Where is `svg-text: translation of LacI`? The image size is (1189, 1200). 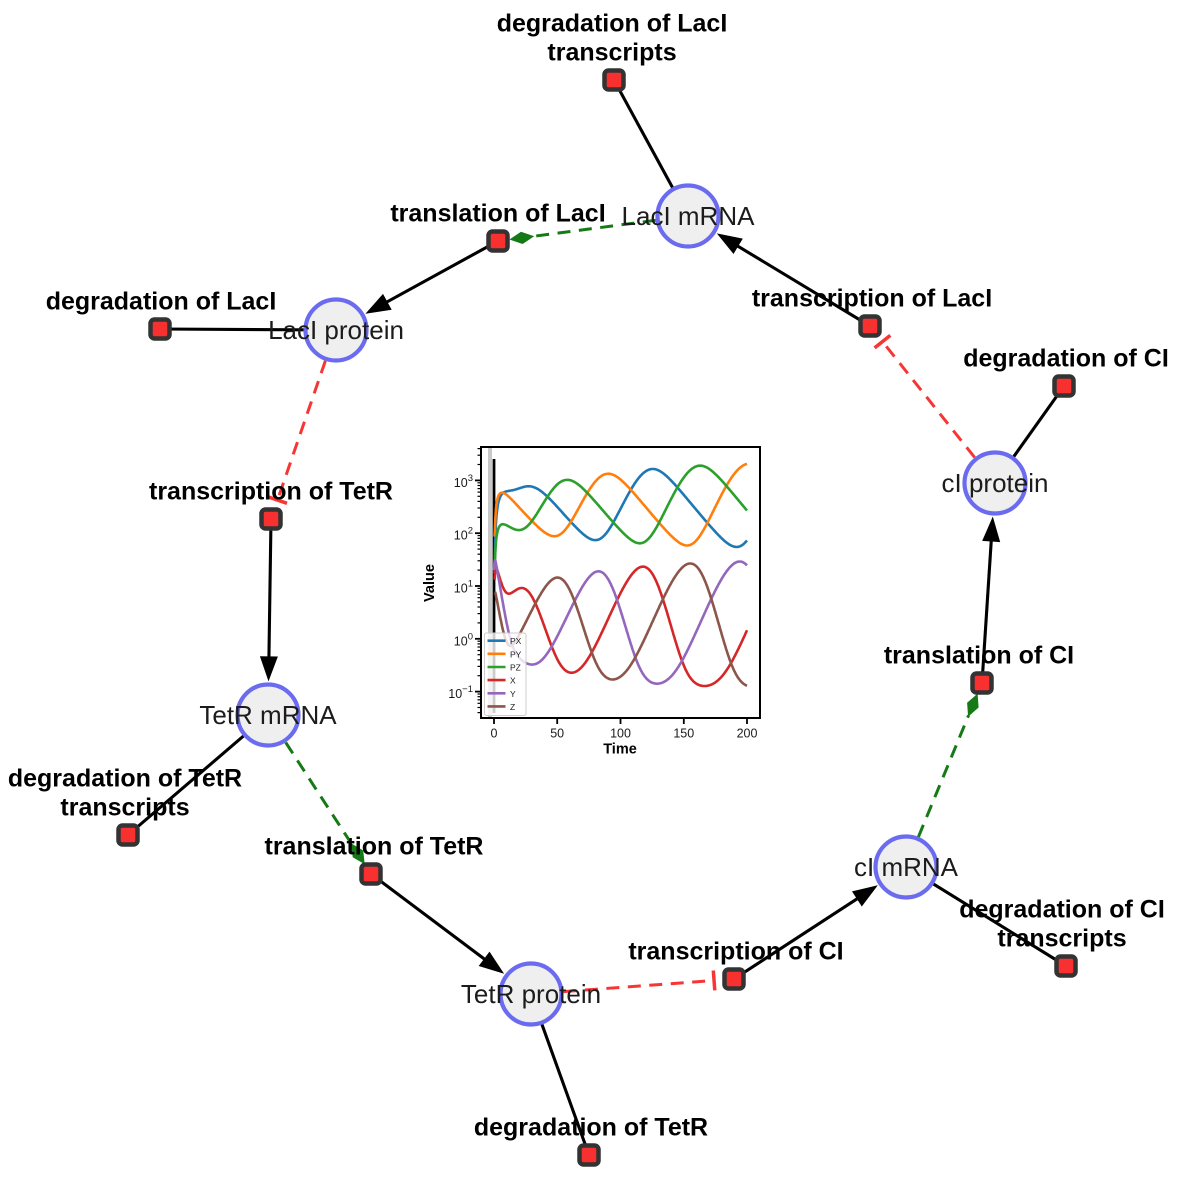
svg-text: translation of LacI is located at coordinates (497, 214).